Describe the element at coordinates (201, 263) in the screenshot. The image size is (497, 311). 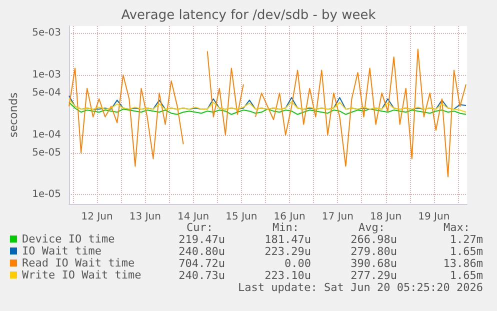
I see `text: 704.72u` at that location.